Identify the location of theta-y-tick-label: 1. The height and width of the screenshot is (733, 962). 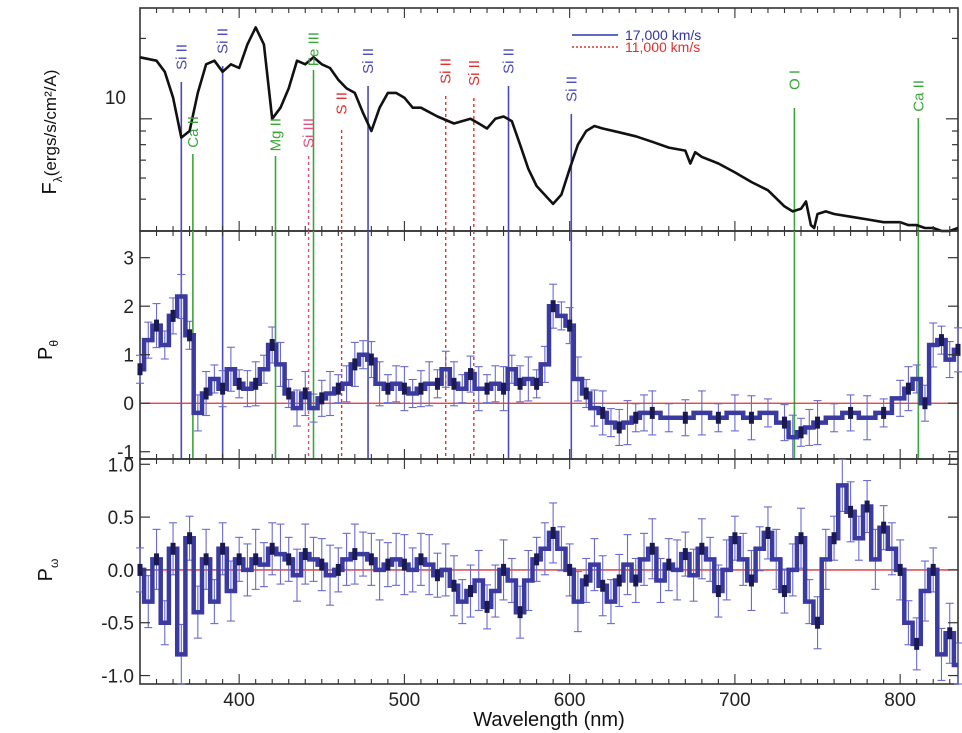
(128, 356).